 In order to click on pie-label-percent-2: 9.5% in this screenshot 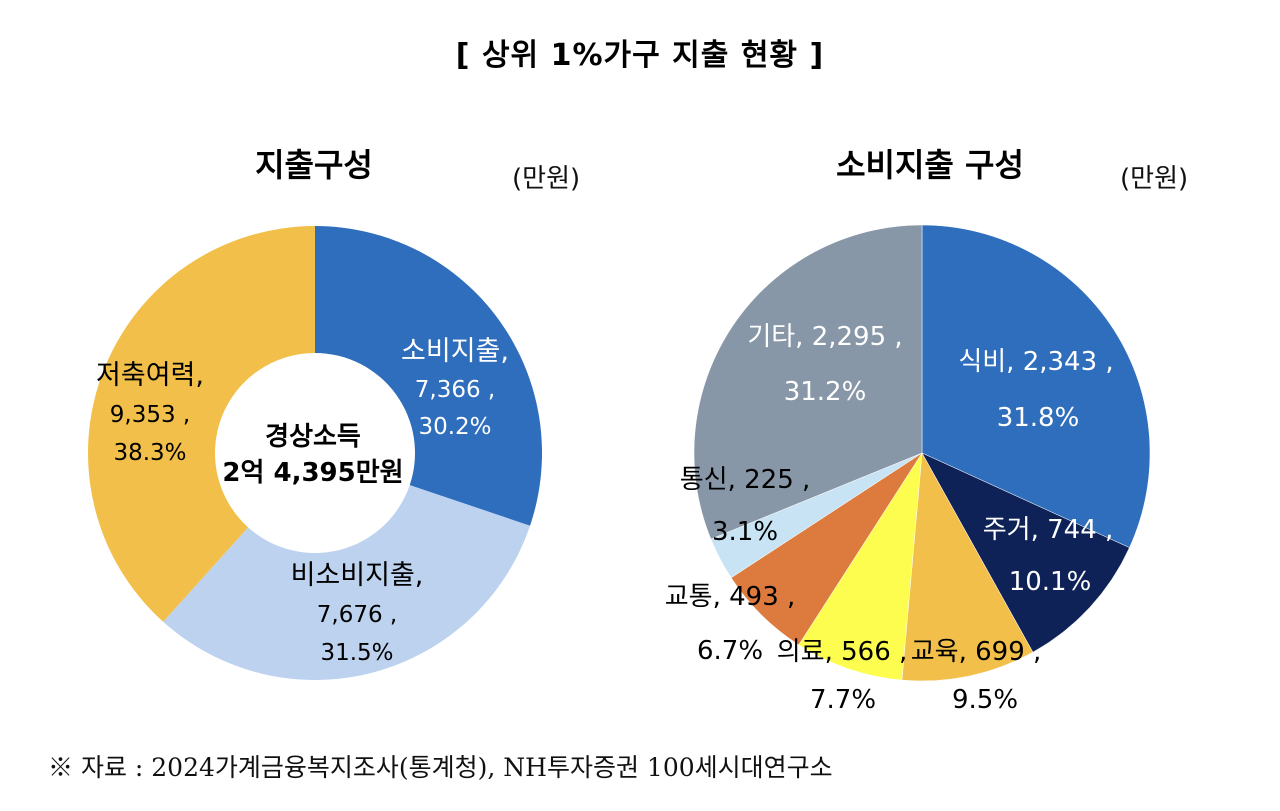, I will do `click(985, 700)`.